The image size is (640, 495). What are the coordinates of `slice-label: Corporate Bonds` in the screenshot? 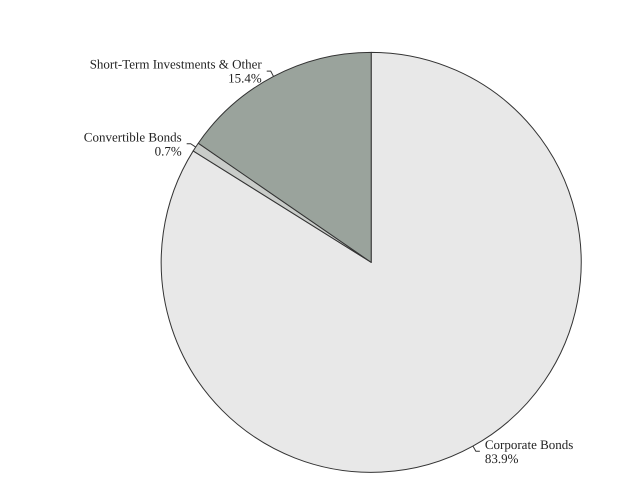 It's located at (529, 444).